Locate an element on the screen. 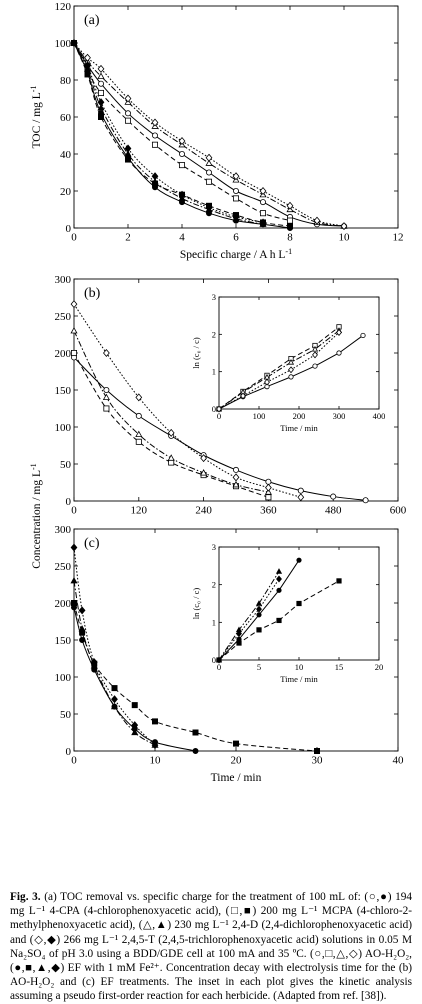 This screenshot has height=1004, width=422. y-axis-label: ln (c₀ / c) is located at coordinates (196, 353).